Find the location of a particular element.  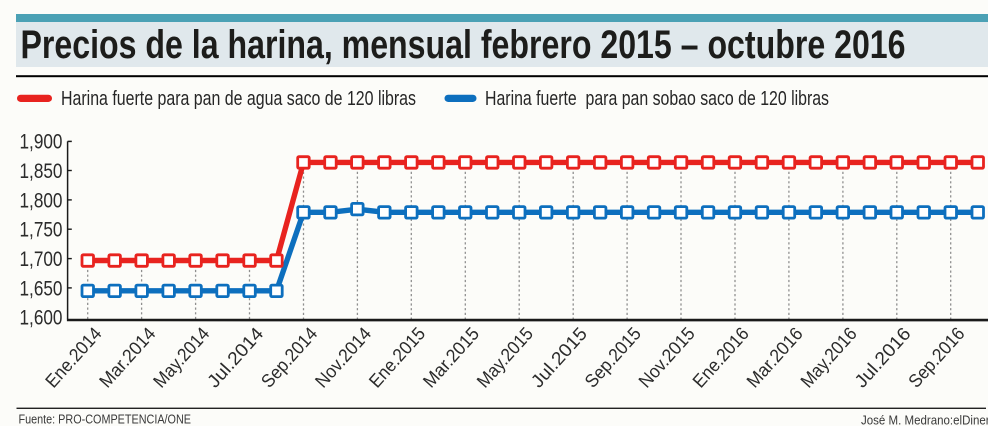

svg-text: 1,850 is located at coordinates (41, 171).